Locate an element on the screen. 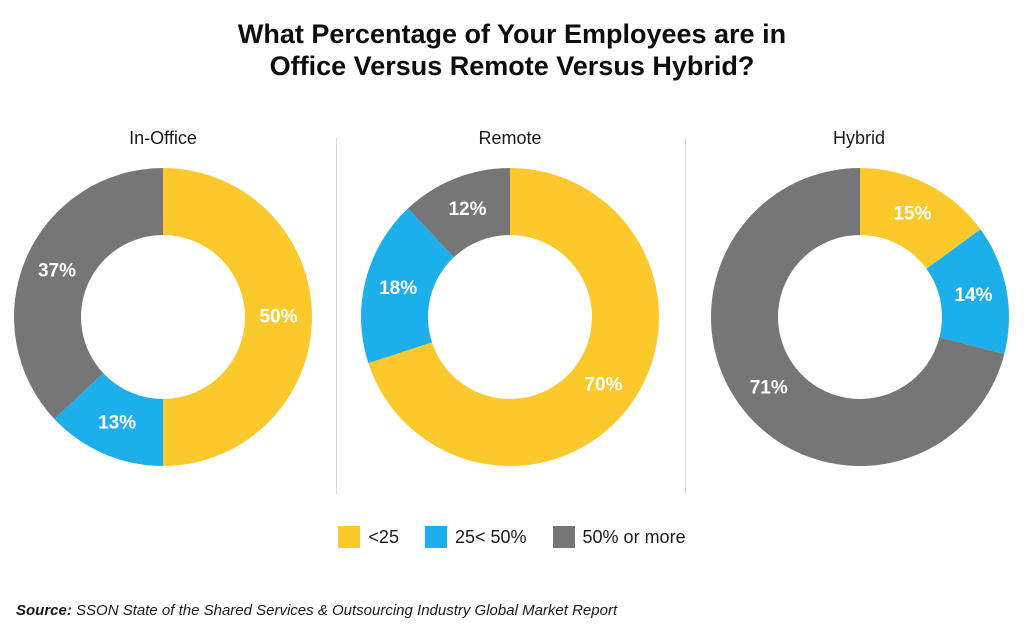  source-prefix: Source: is located at coordinates (44, 610).